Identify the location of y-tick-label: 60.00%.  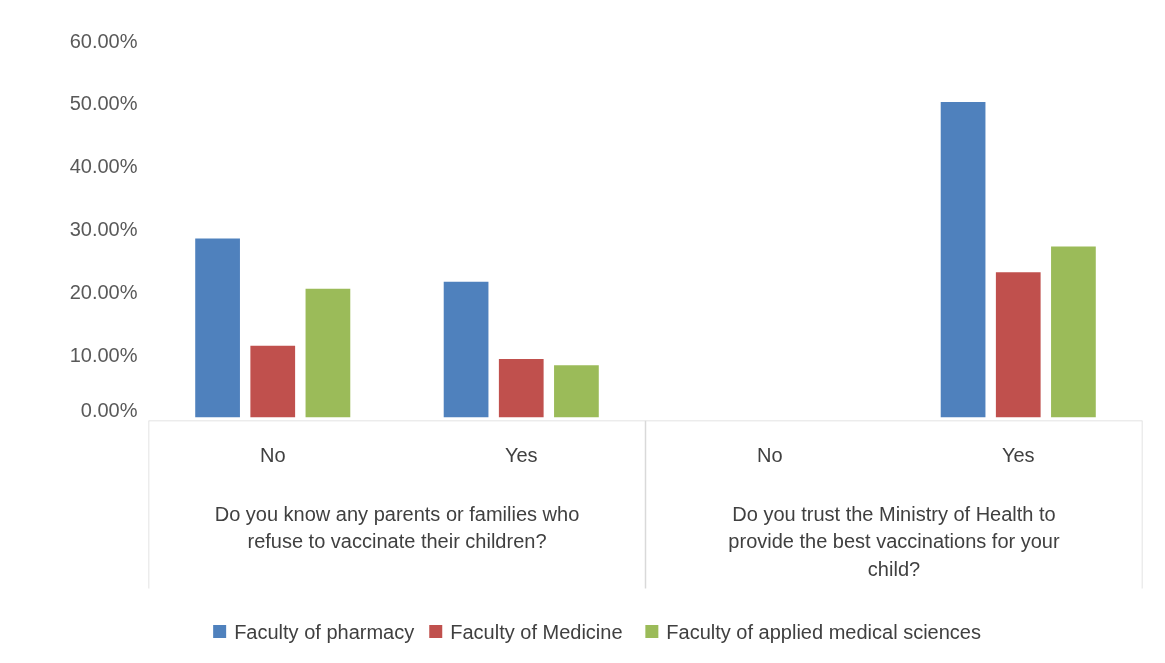
(103, 40).